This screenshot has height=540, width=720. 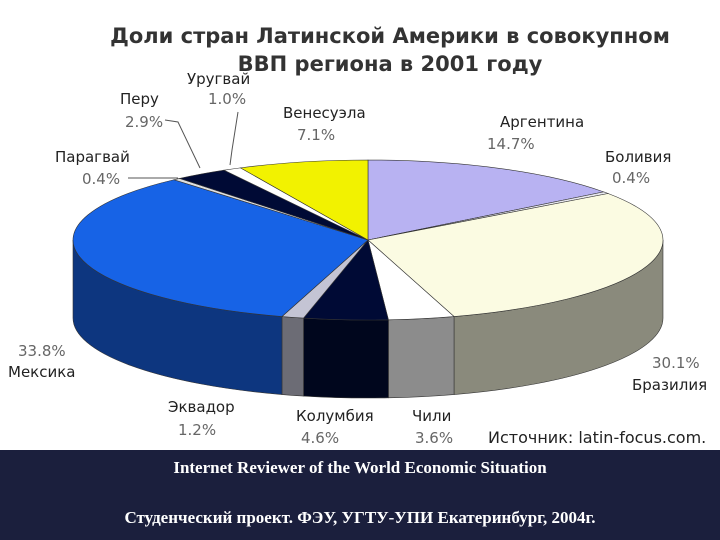 What do you see at coordinates (139, 99) in the screenshot?
I see `category-label: Перу` at bounding box center [139, 99].